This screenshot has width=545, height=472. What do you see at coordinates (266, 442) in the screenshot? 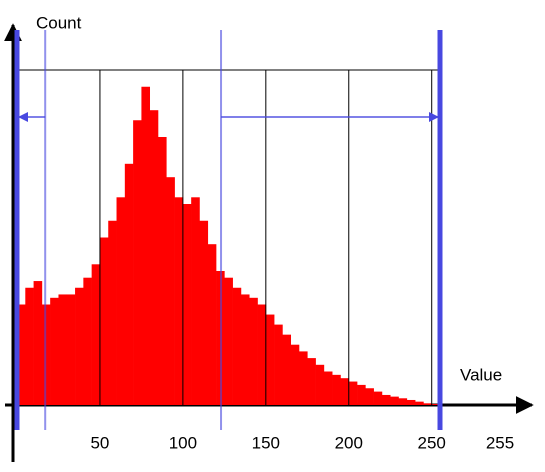
I see `x-tick-label: 150` at bounding box center [266, 442].